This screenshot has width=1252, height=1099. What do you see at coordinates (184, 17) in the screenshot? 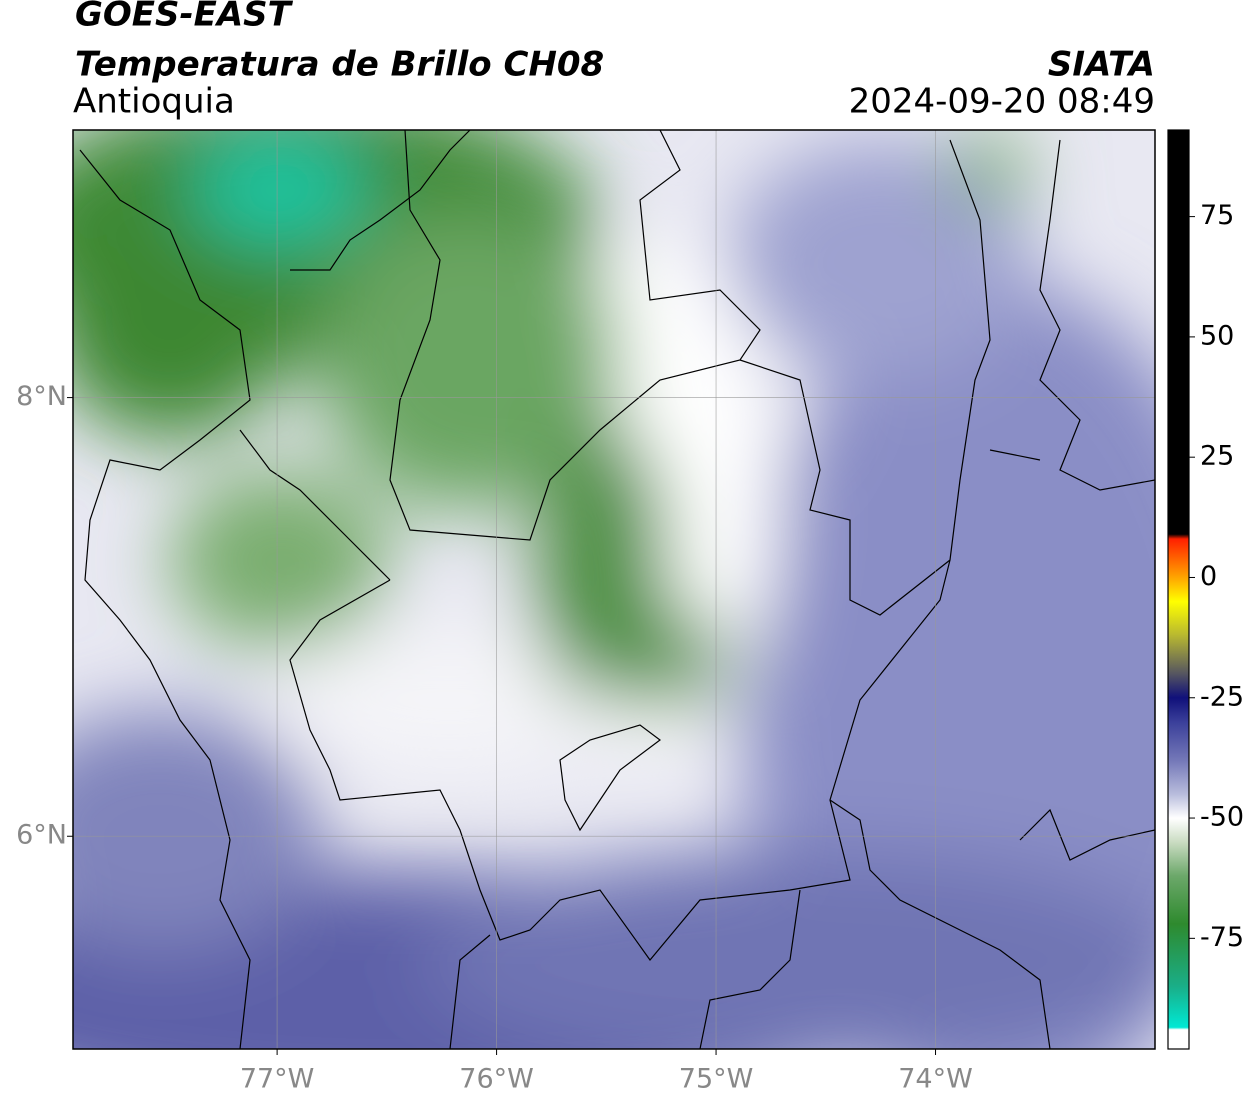
I see `title: GOES-EAST` at bounding box center [184, 17].